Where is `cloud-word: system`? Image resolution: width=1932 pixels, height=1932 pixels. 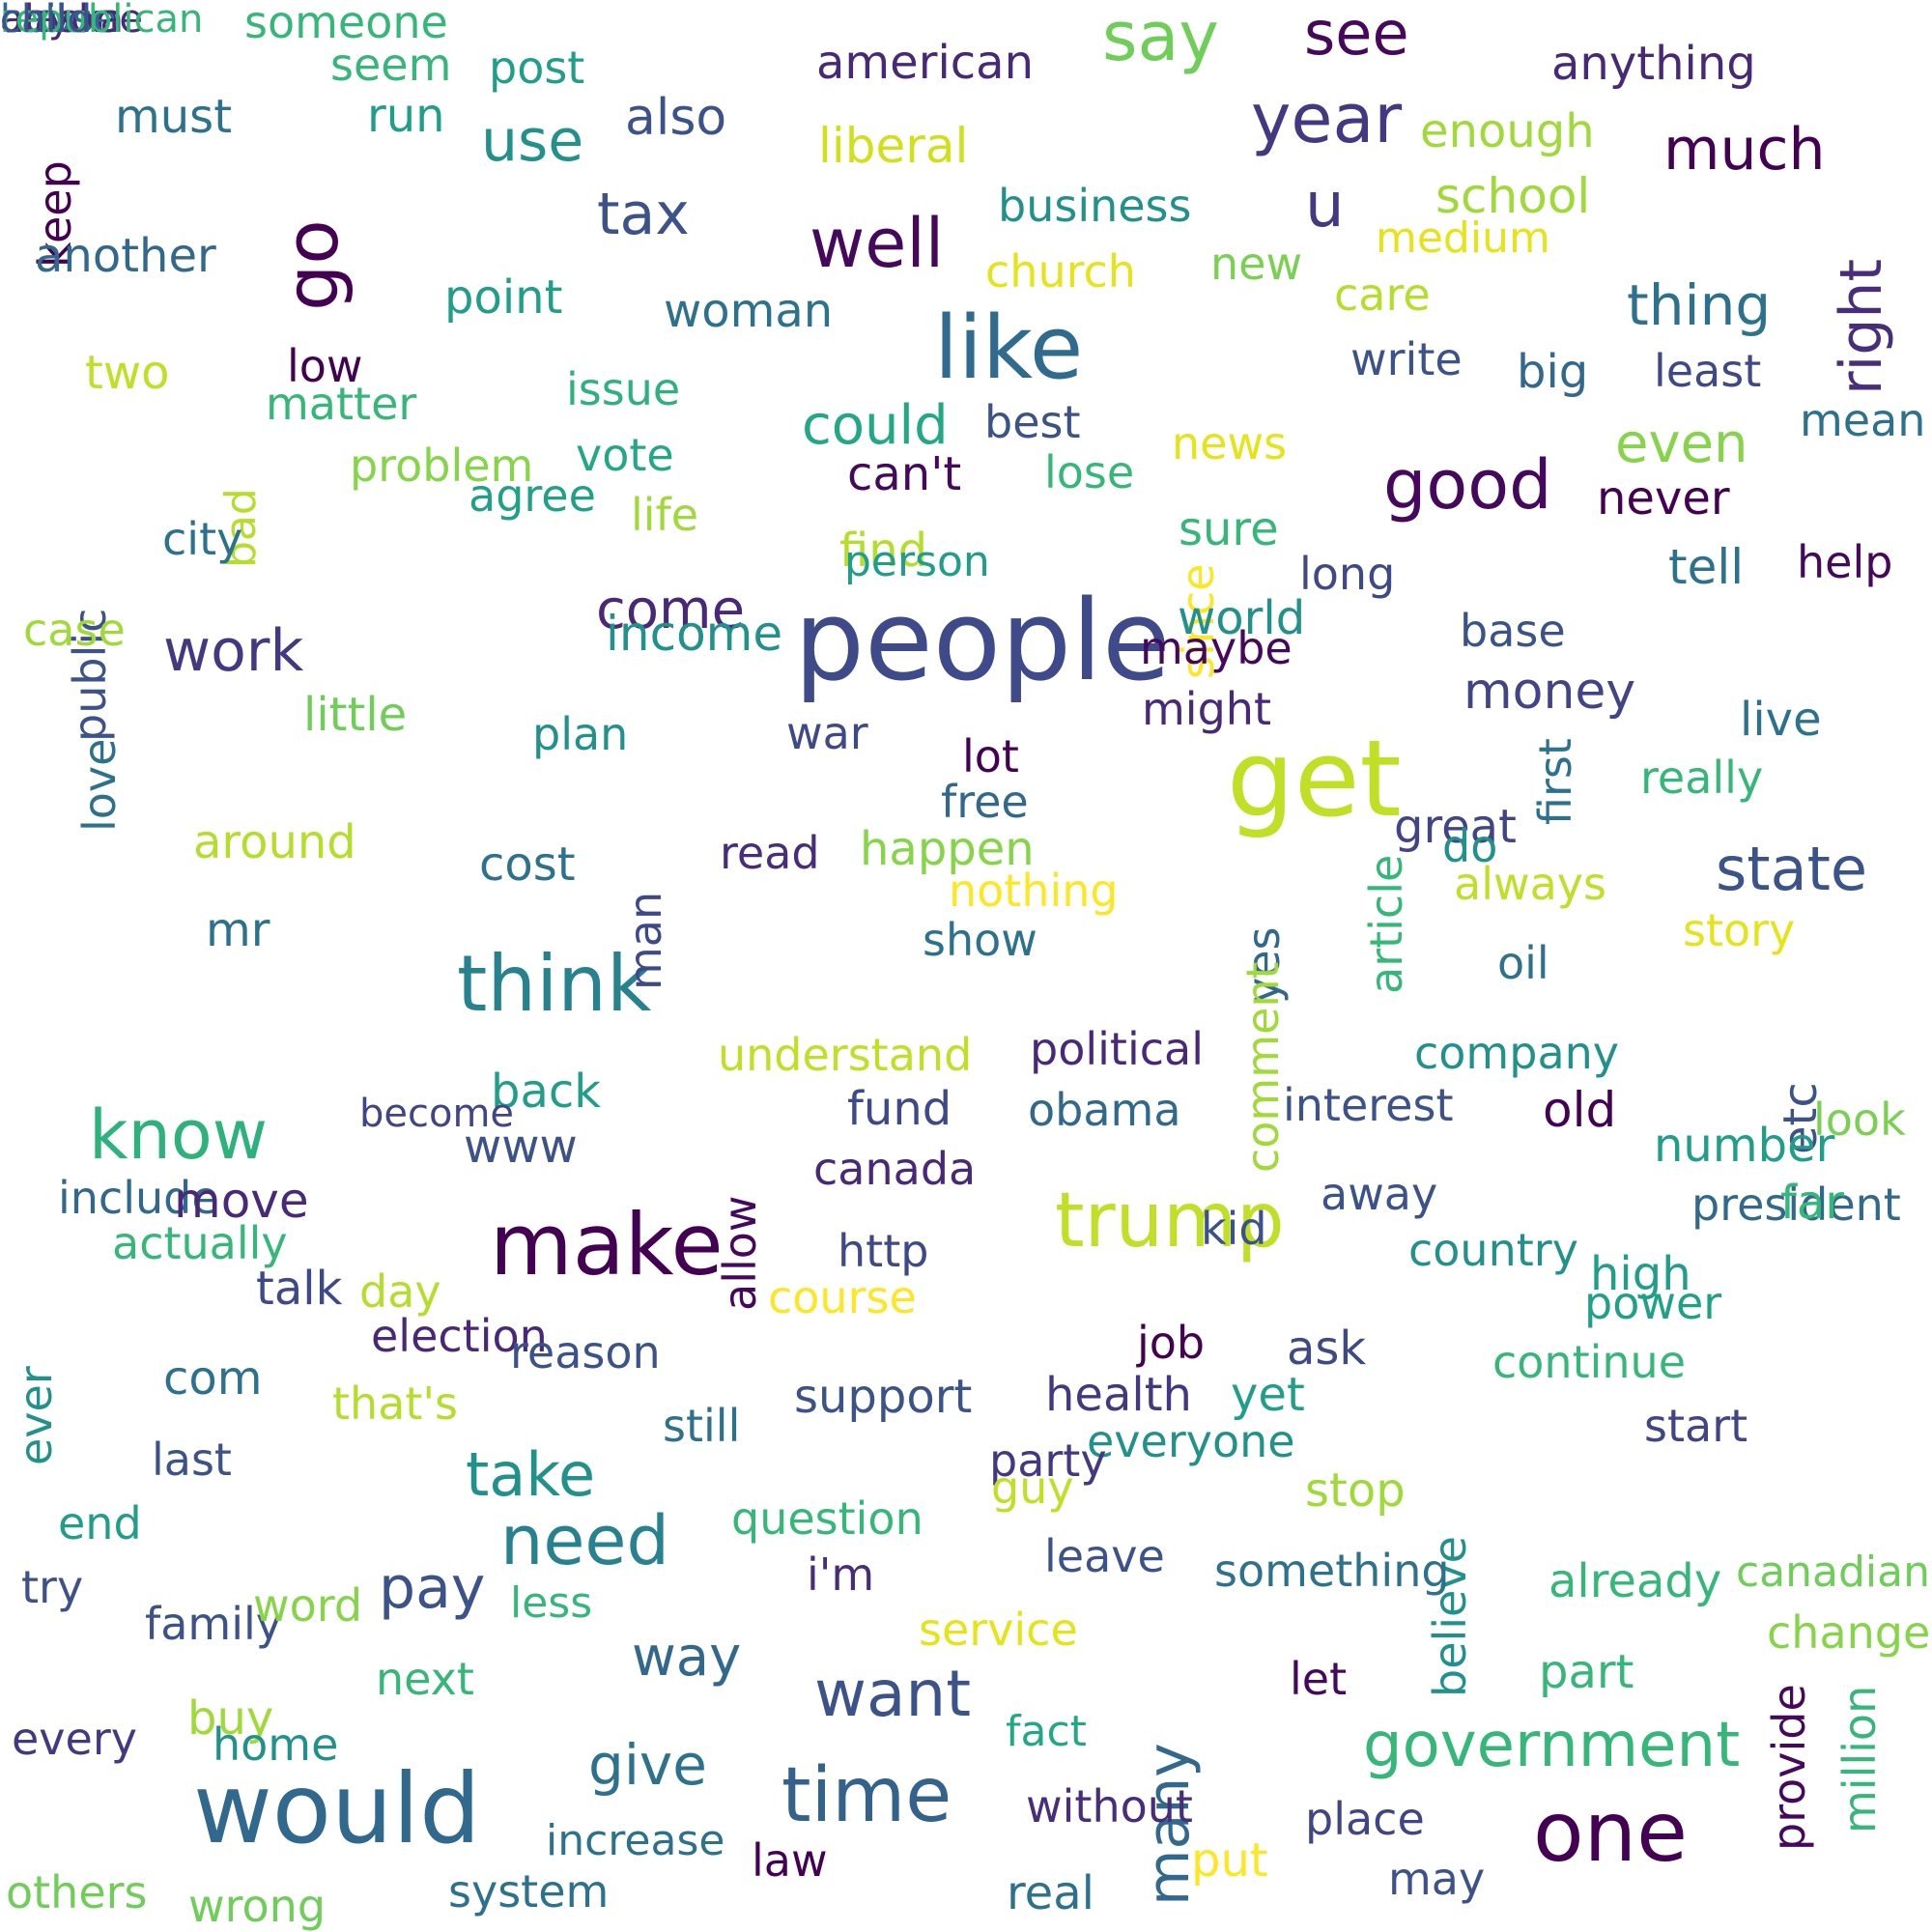 cloud-word: system is located at coordinates (529, 1891).